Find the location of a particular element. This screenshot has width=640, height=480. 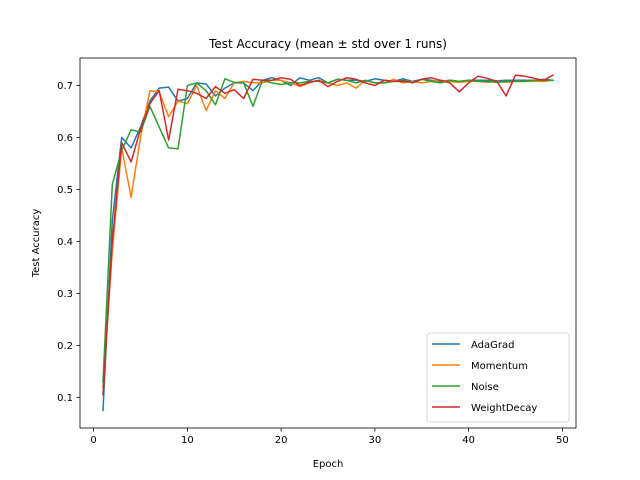

x-axis: 0 10 20 30 40 50 is located at coordinates (329, 437).